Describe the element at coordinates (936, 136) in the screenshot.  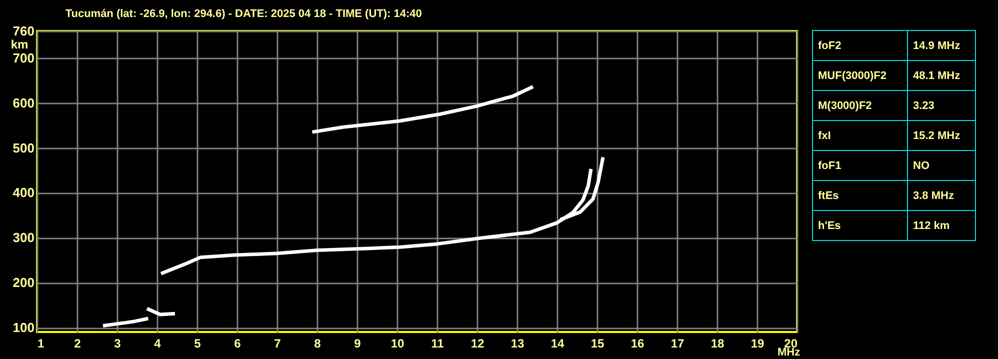
I see `text: 15.2 MHz` at that location.